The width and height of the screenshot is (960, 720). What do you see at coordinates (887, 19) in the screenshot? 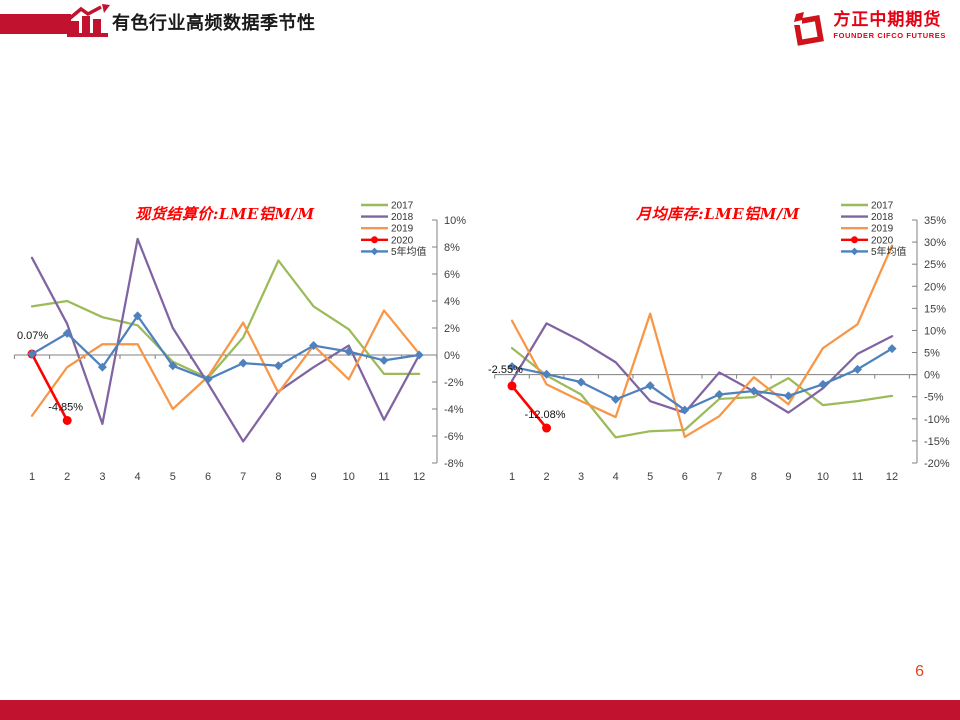
I see `brand-name: 方正中期期货` at bounding box center [887, 19].